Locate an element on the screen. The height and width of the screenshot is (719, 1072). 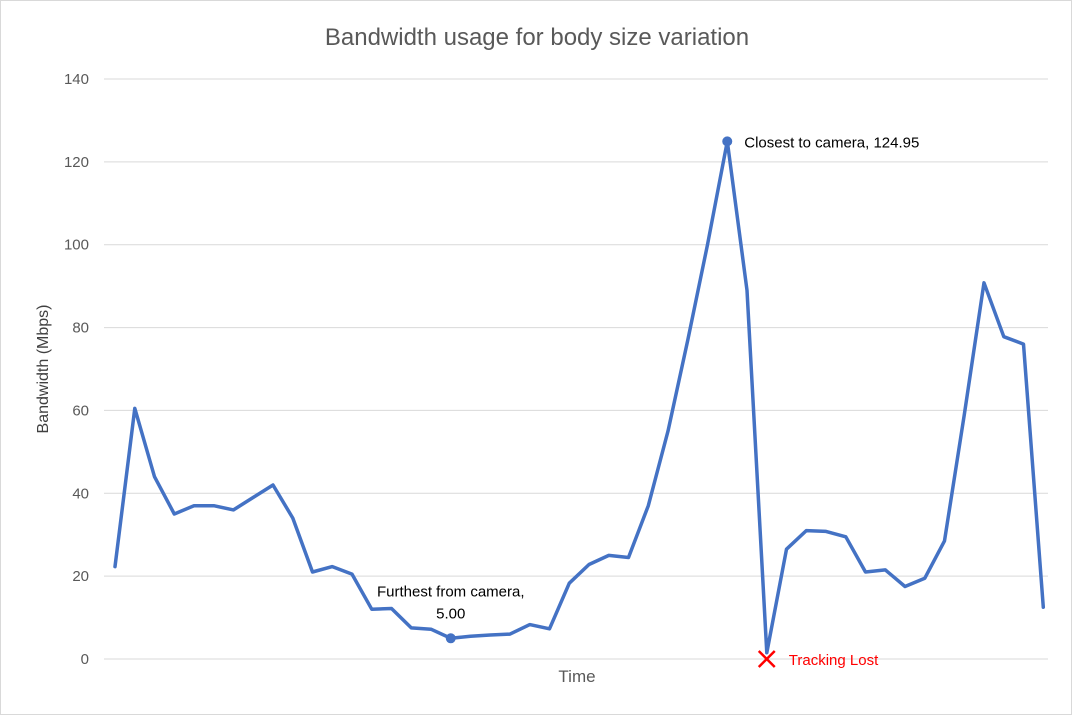
y-tick-label: 80 is located at coordinates (80, 328).